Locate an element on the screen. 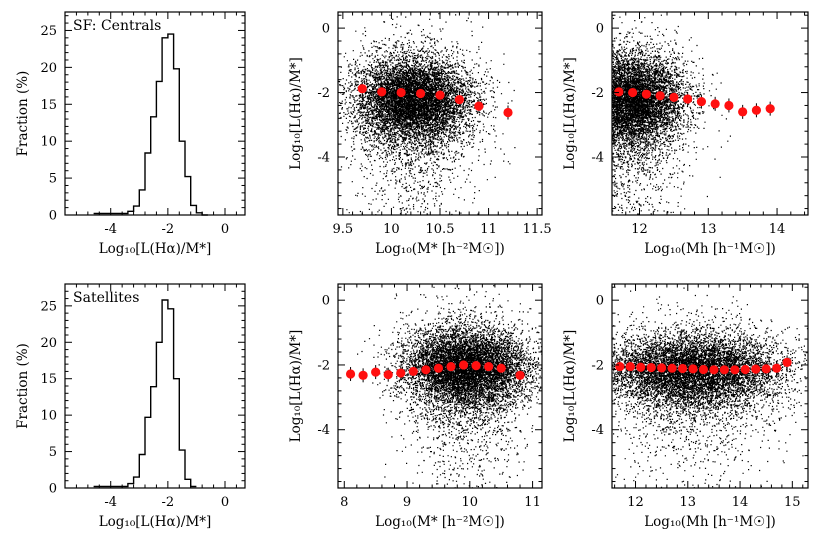  x-tick-label: 11.5 is located at coordinates (537, 229).